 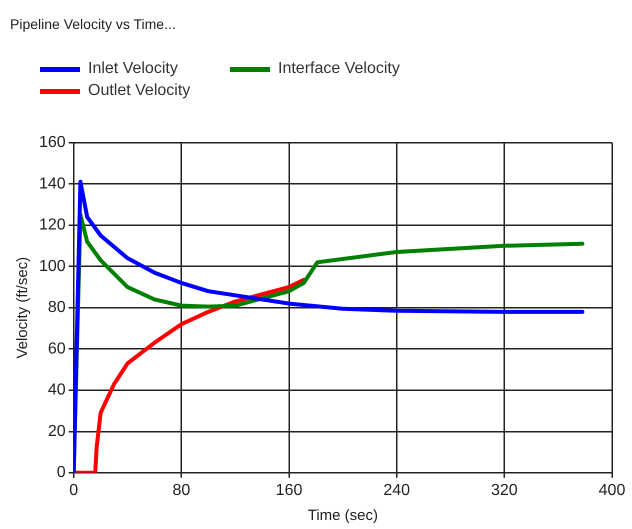 I want to click on legend-label: Interface Velocity, so click(x=339, y=69).